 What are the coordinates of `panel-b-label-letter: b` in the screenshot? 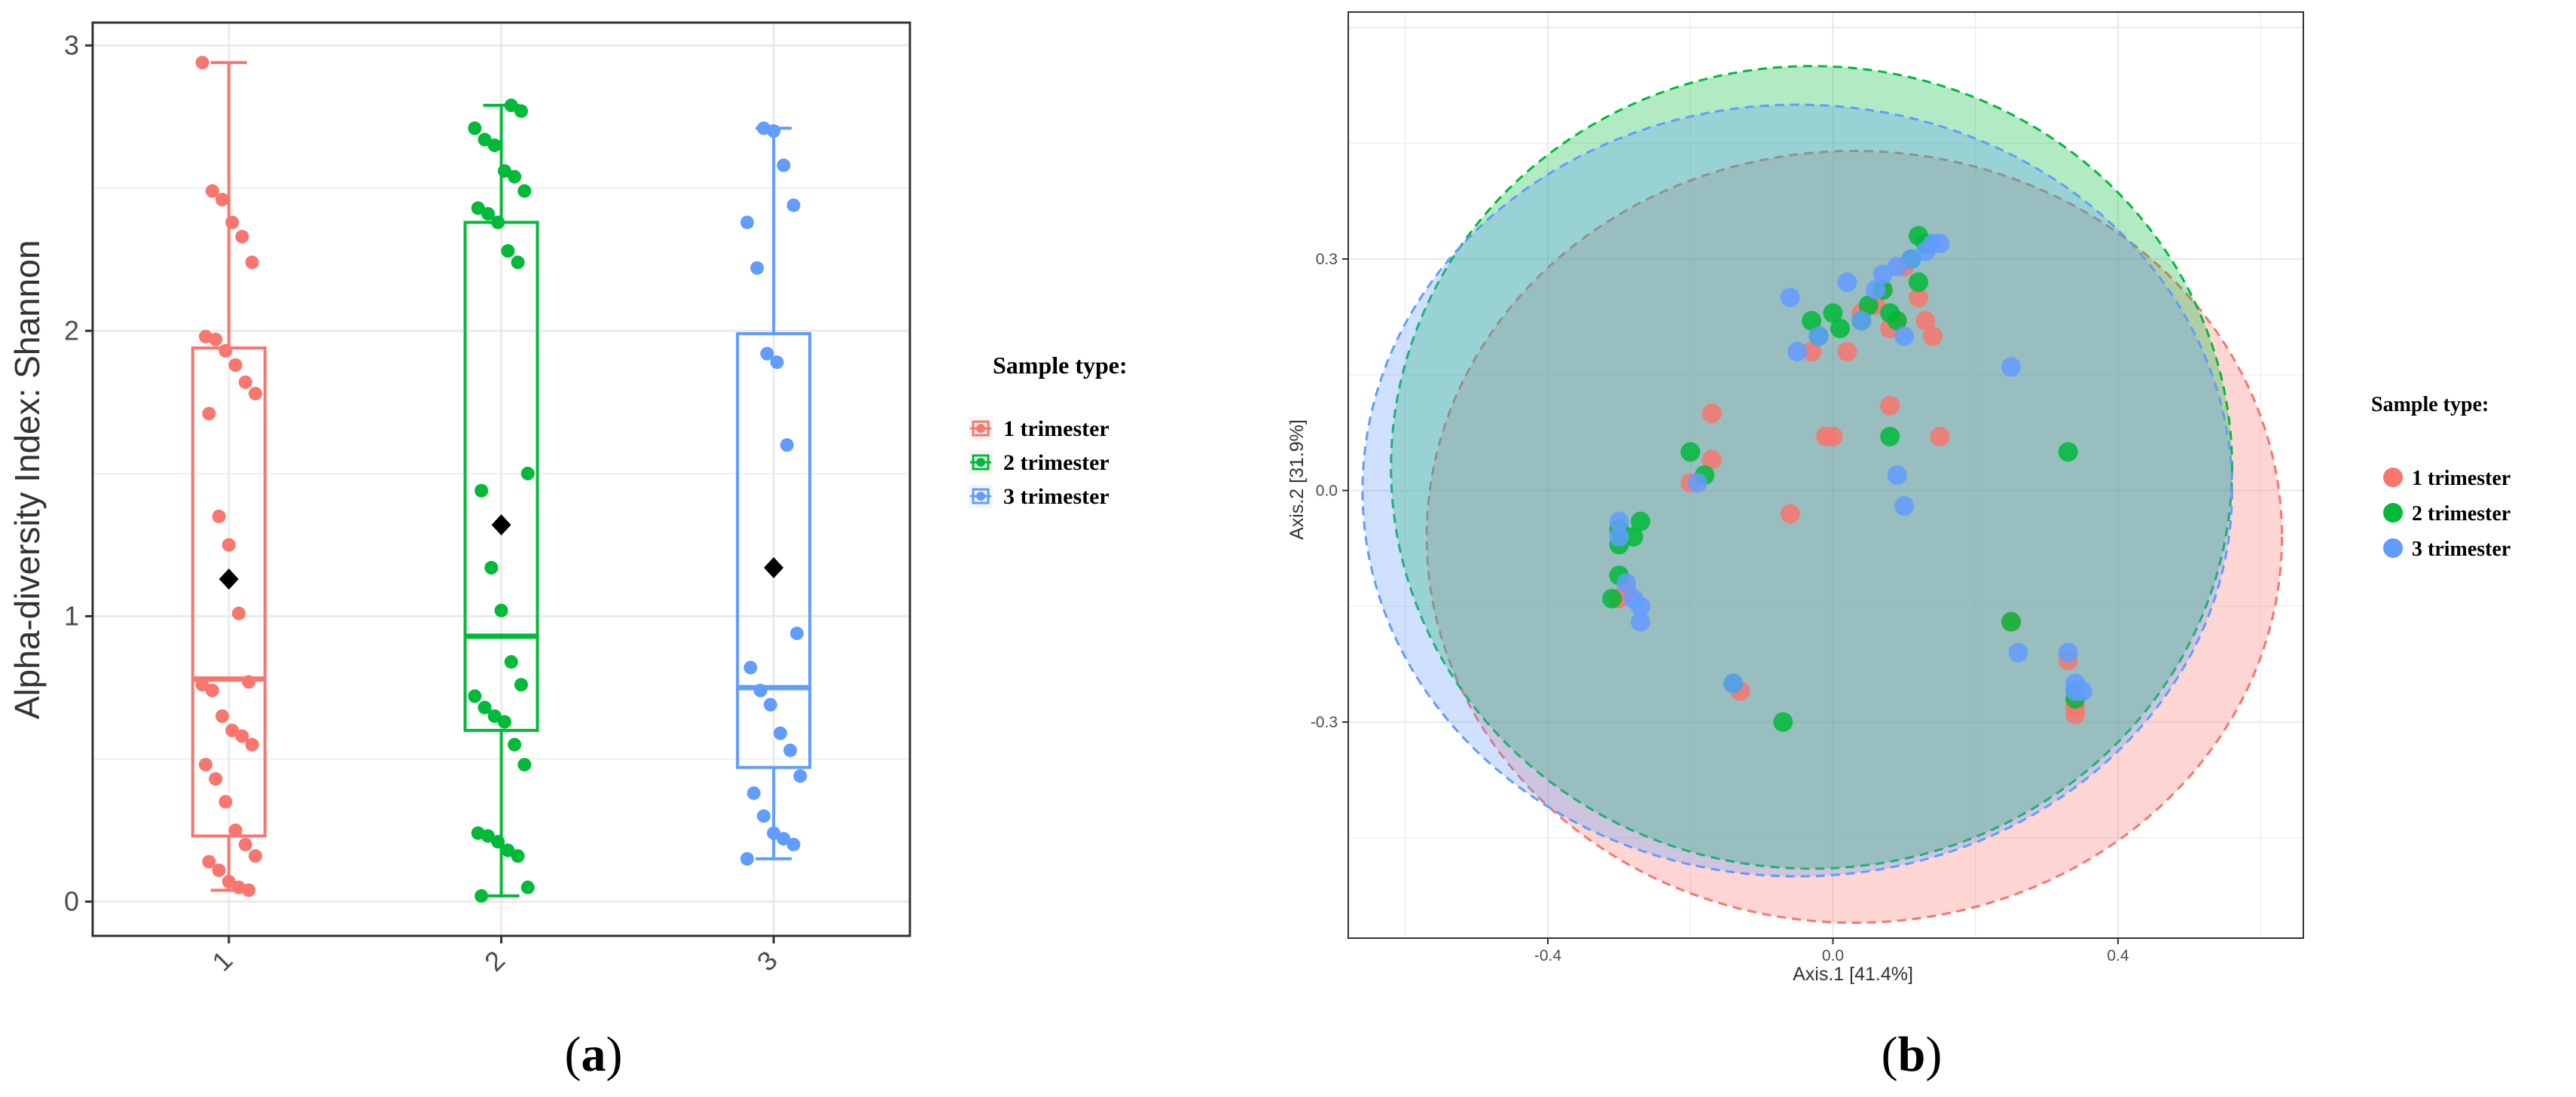 It's located at (1912, 1054).